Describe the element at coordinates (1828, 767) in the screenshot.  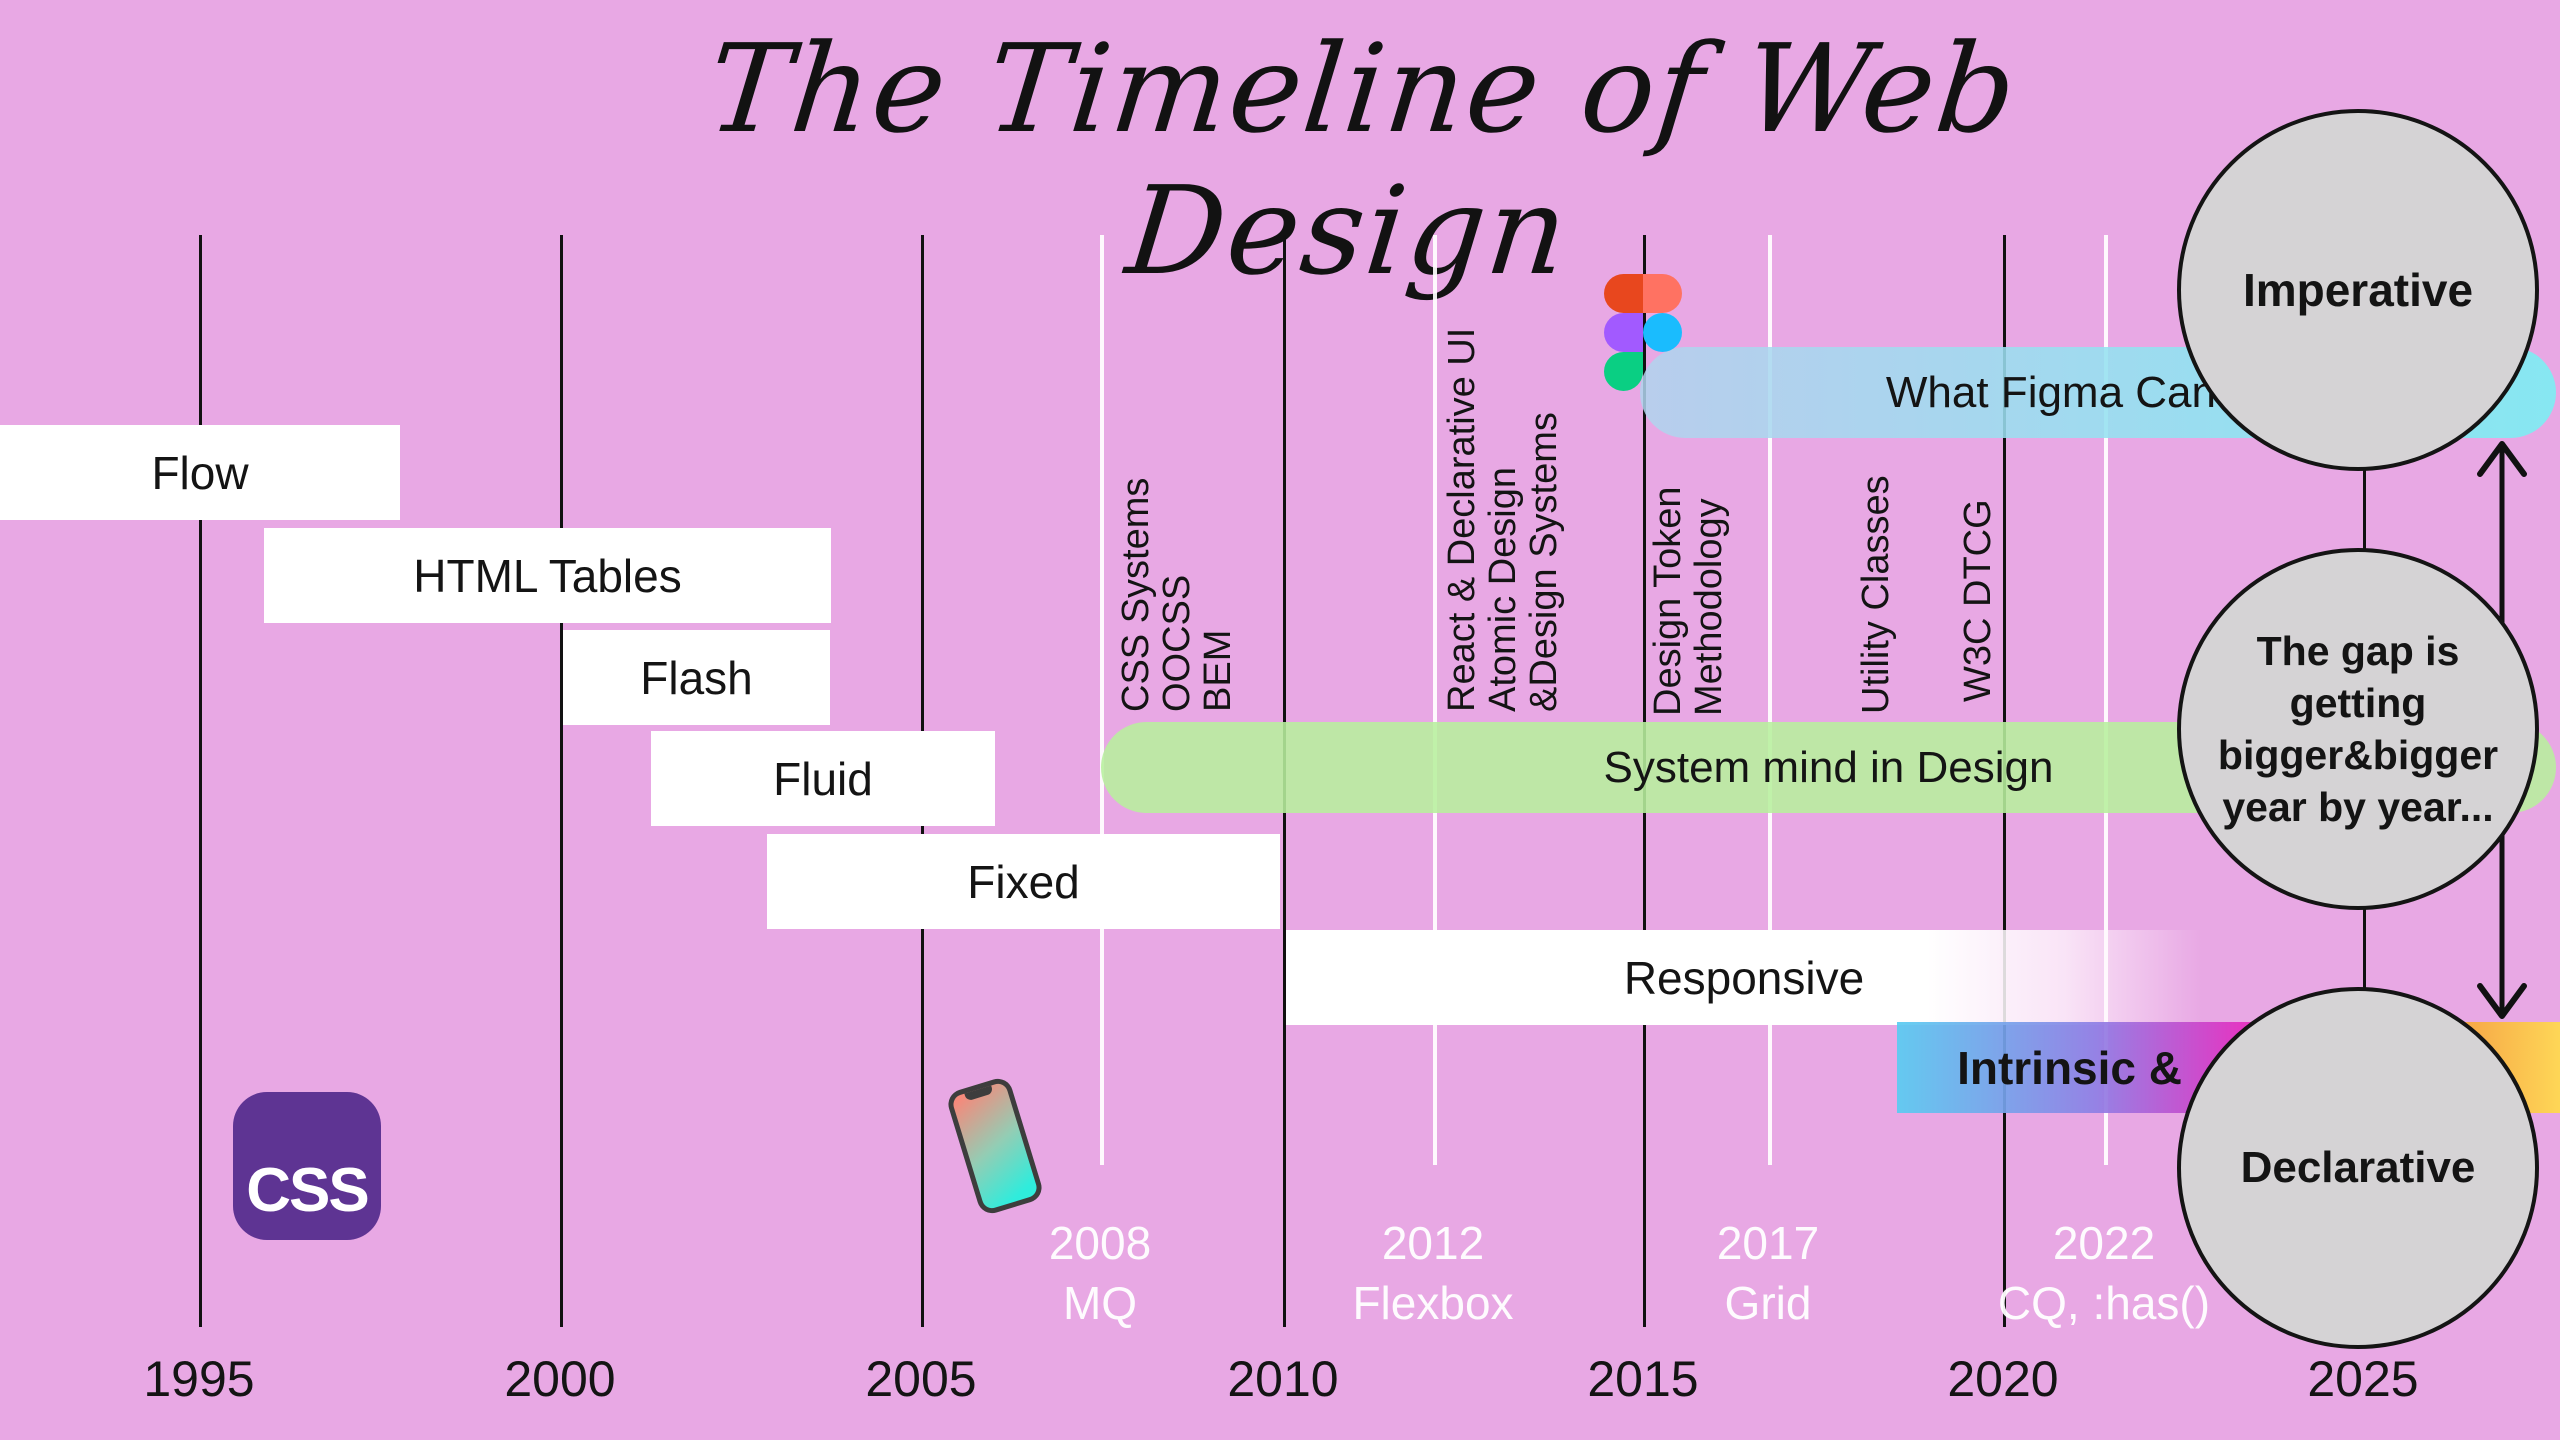
I see `bar-system-mind-label: System mind in Design` at that location.